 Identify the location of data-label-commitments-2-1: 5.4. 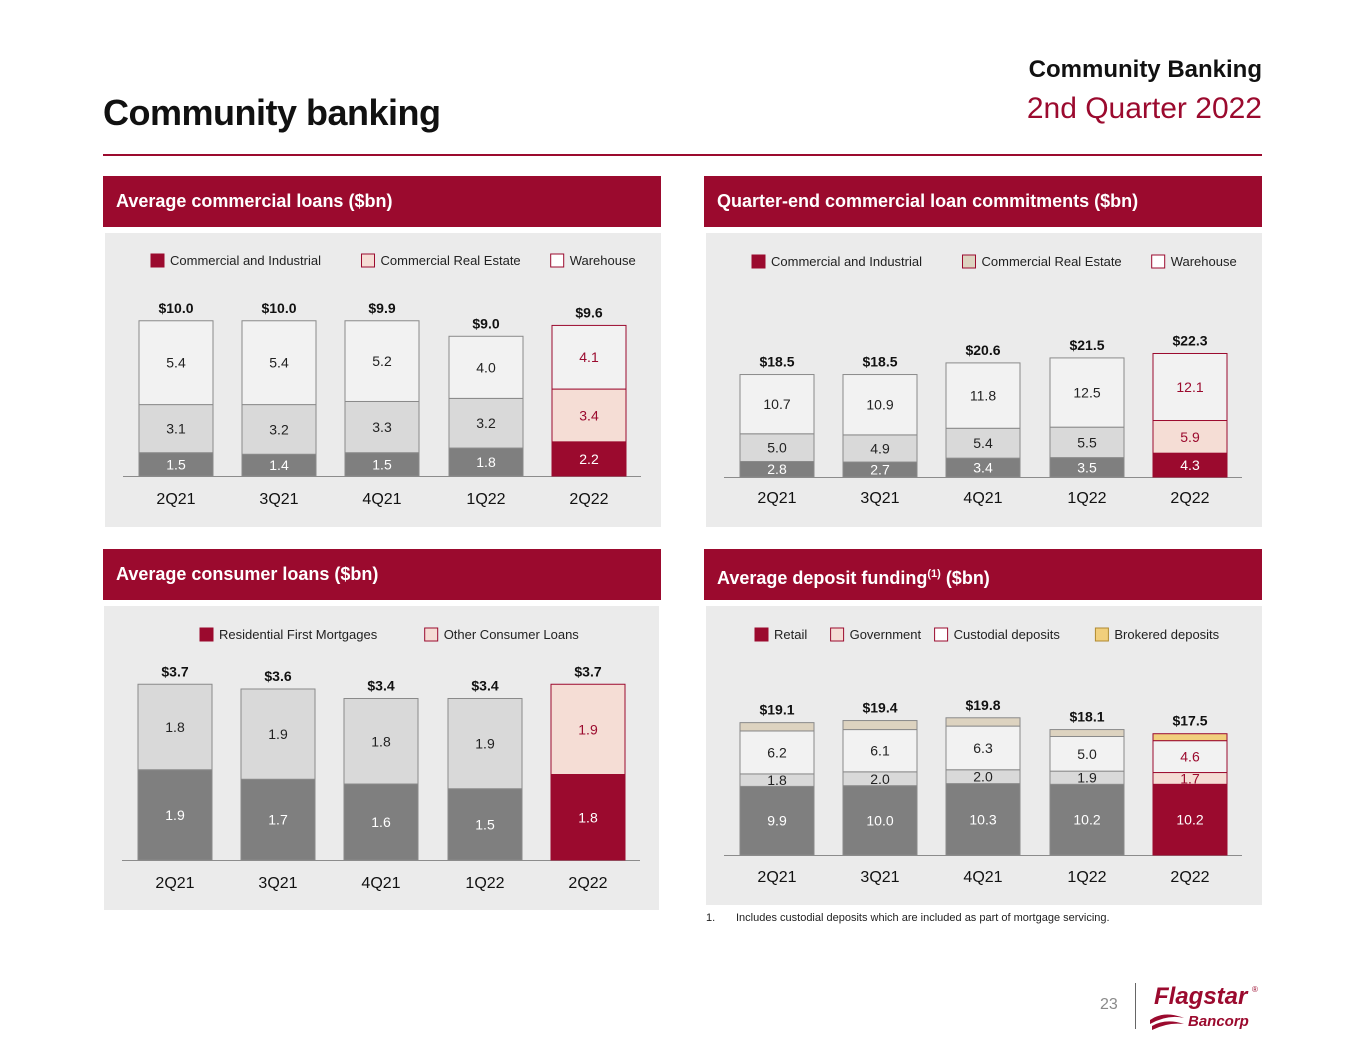
(983, 443).